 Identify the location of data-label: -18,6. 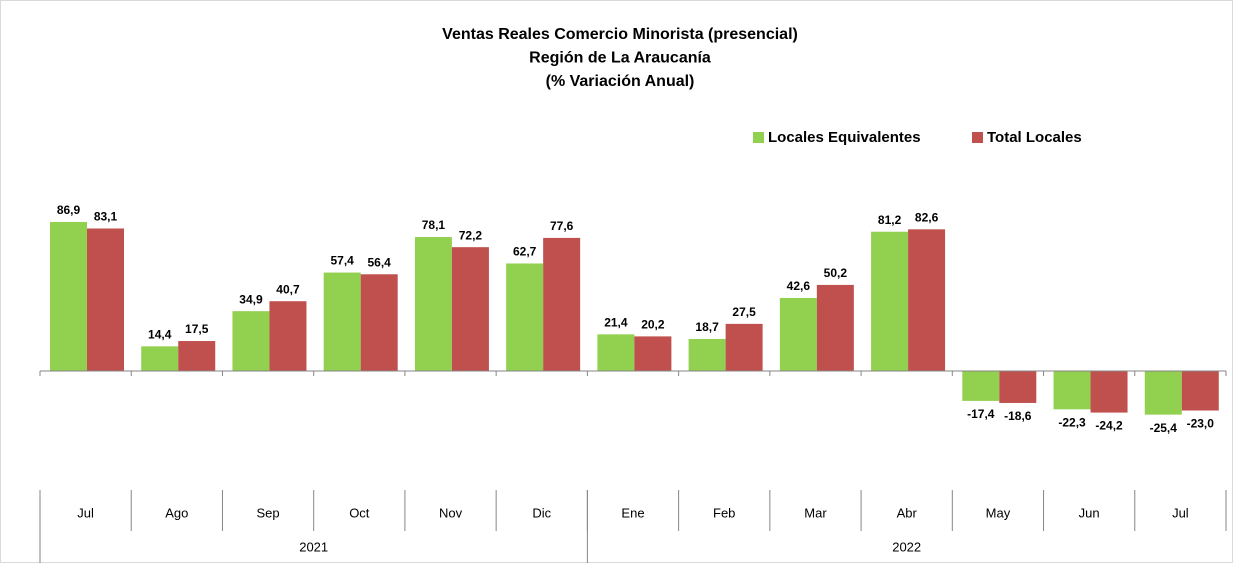
(1018, 416).